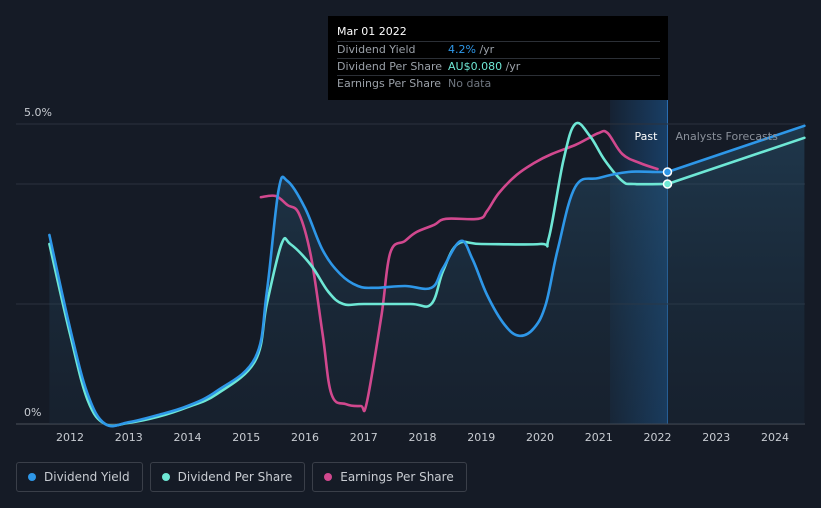  Describe the element at coordinates (389, 83) in the screenshot. I see `tooltip-label: Earnings Per Share` at that location.